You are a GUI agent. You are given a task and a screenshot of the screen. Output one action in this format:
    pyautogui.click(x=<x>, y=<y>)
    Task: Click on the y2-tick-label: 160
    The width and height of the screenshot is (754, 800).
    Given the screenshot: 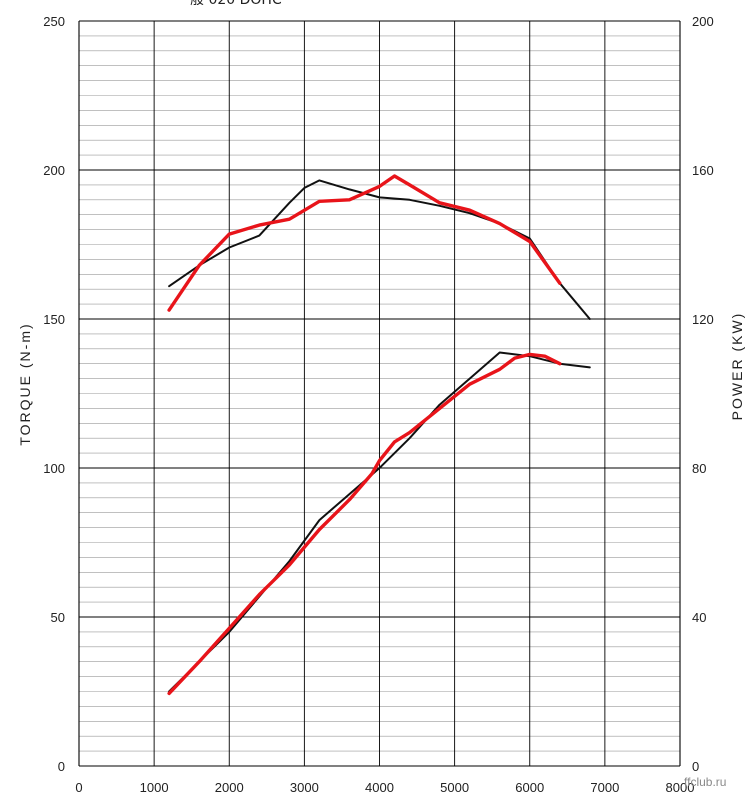 What is the action you would take?
    pyautogui.click(x=703, y=170)
    